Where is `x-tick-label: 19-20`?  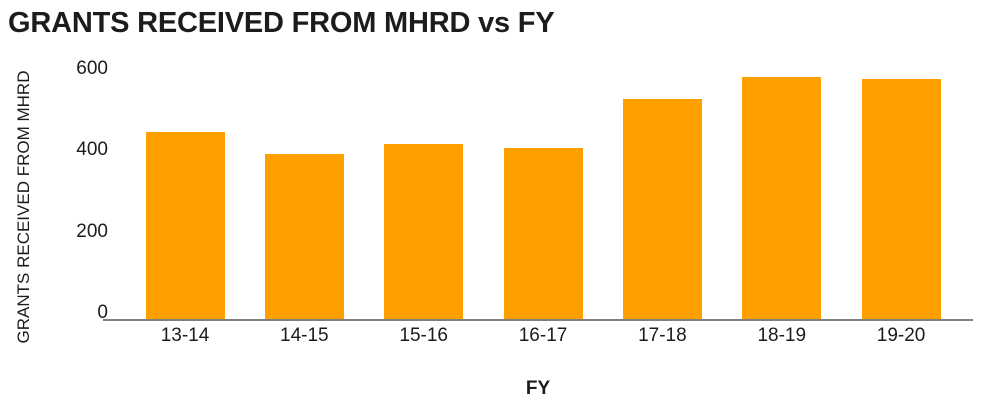 x-tick-label: 19-20 is located at coordinates (901, 335).